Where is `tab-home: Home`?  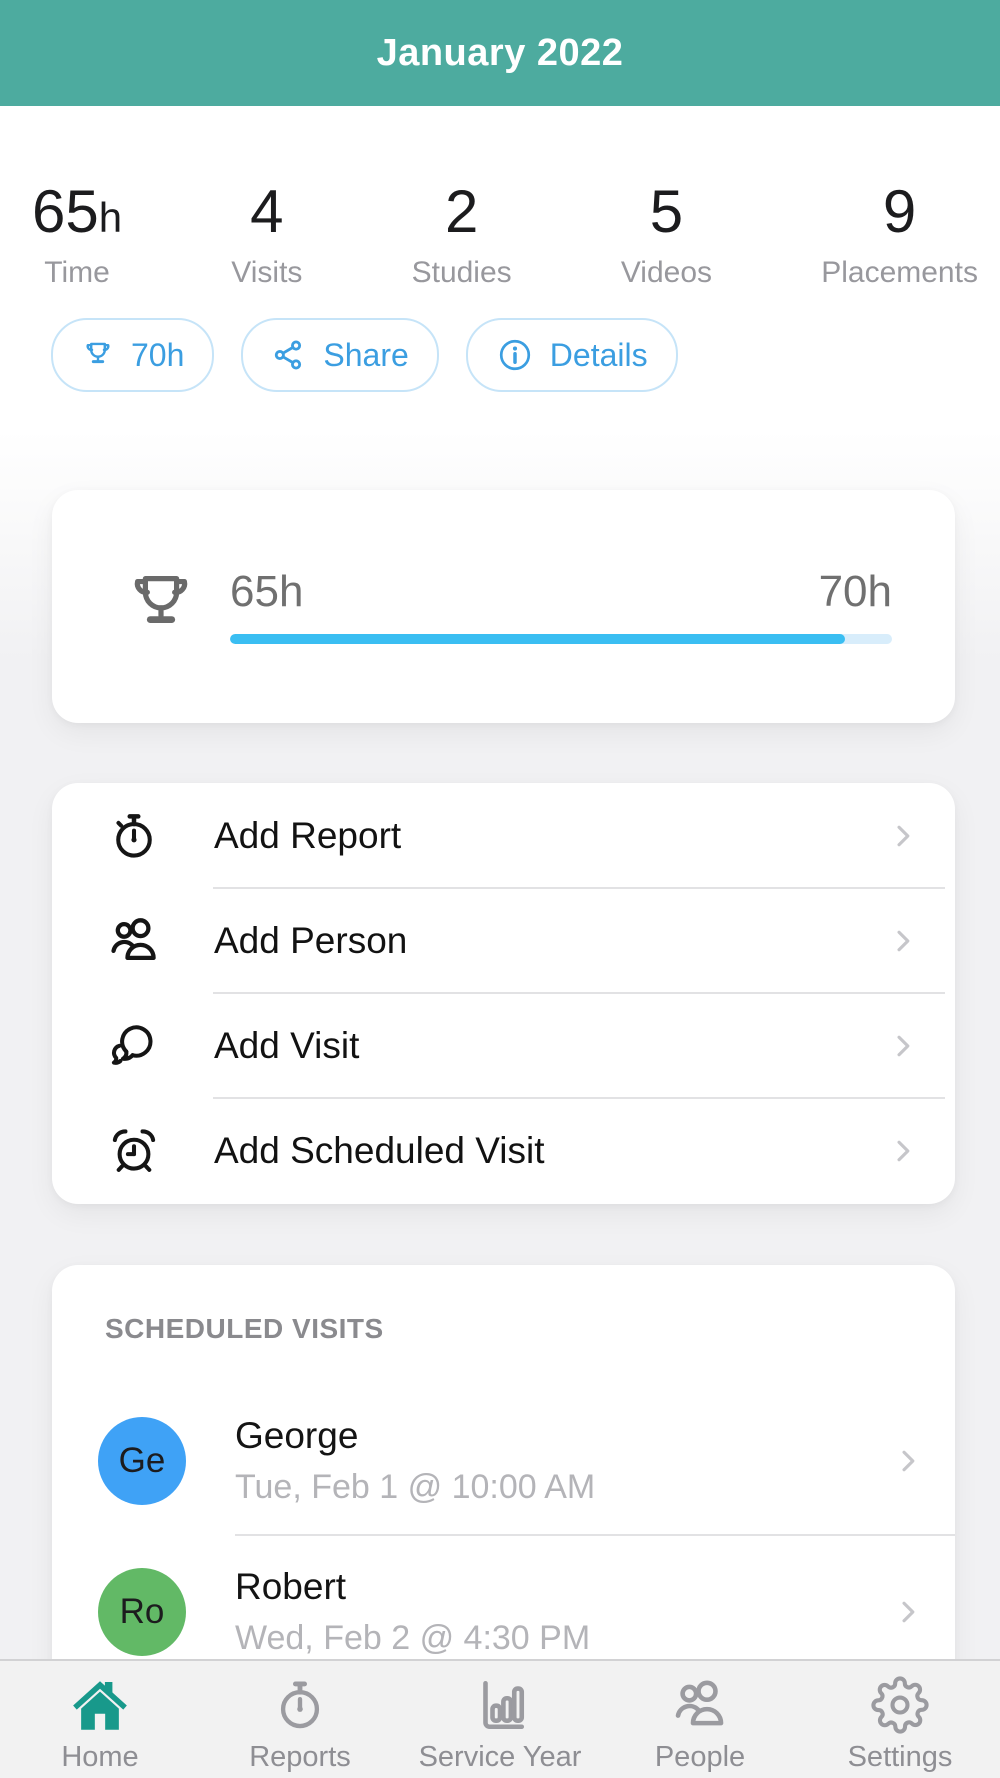
tab-home: Home is located at coordinates (100, 1719).